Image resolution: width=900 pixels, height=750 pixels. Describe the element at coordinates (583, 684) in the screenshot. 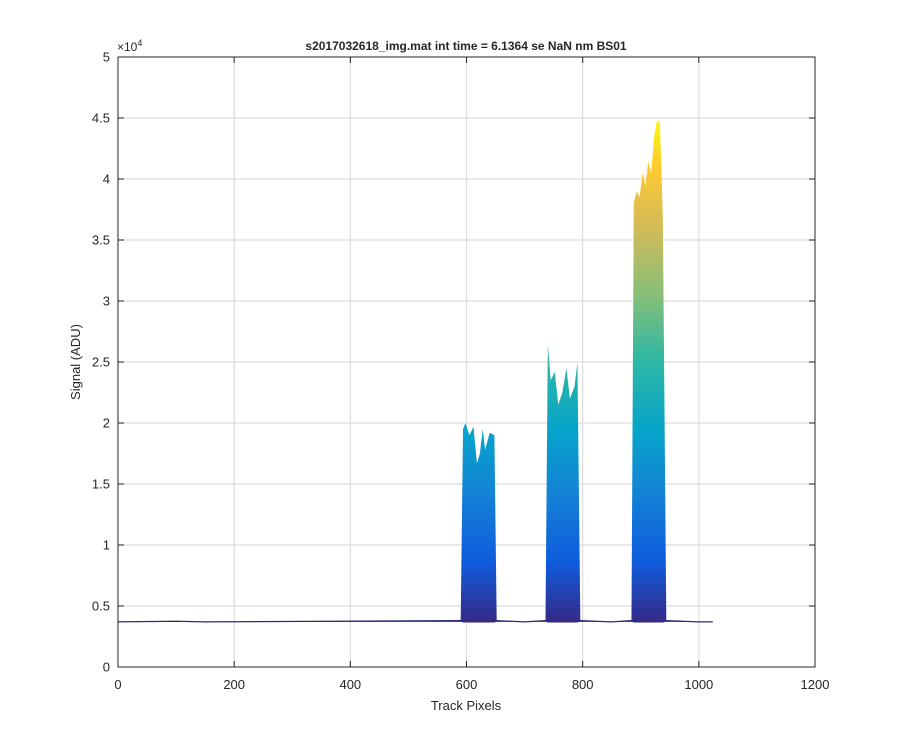

I see `x-tick-label: 800` at that location.